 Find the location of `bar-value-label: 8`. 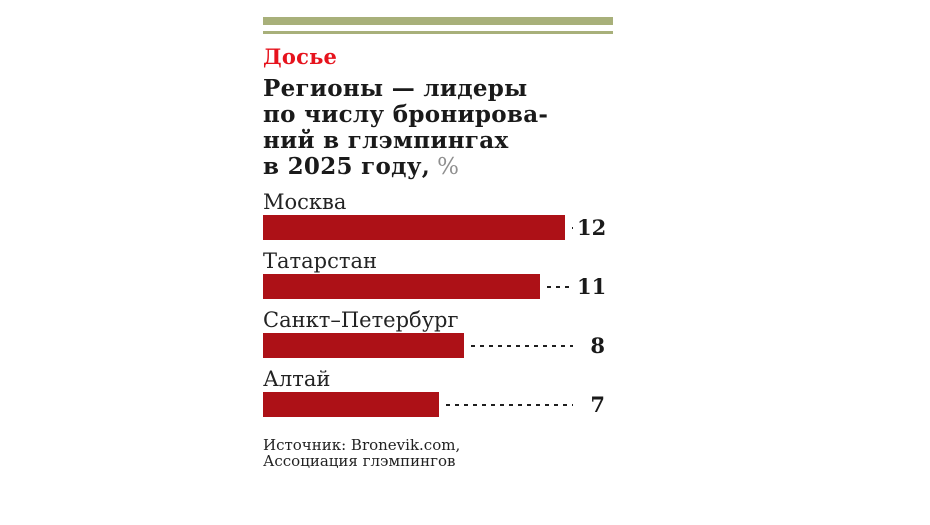

bar-value-label: 8 is located at coordinates (597, 345).